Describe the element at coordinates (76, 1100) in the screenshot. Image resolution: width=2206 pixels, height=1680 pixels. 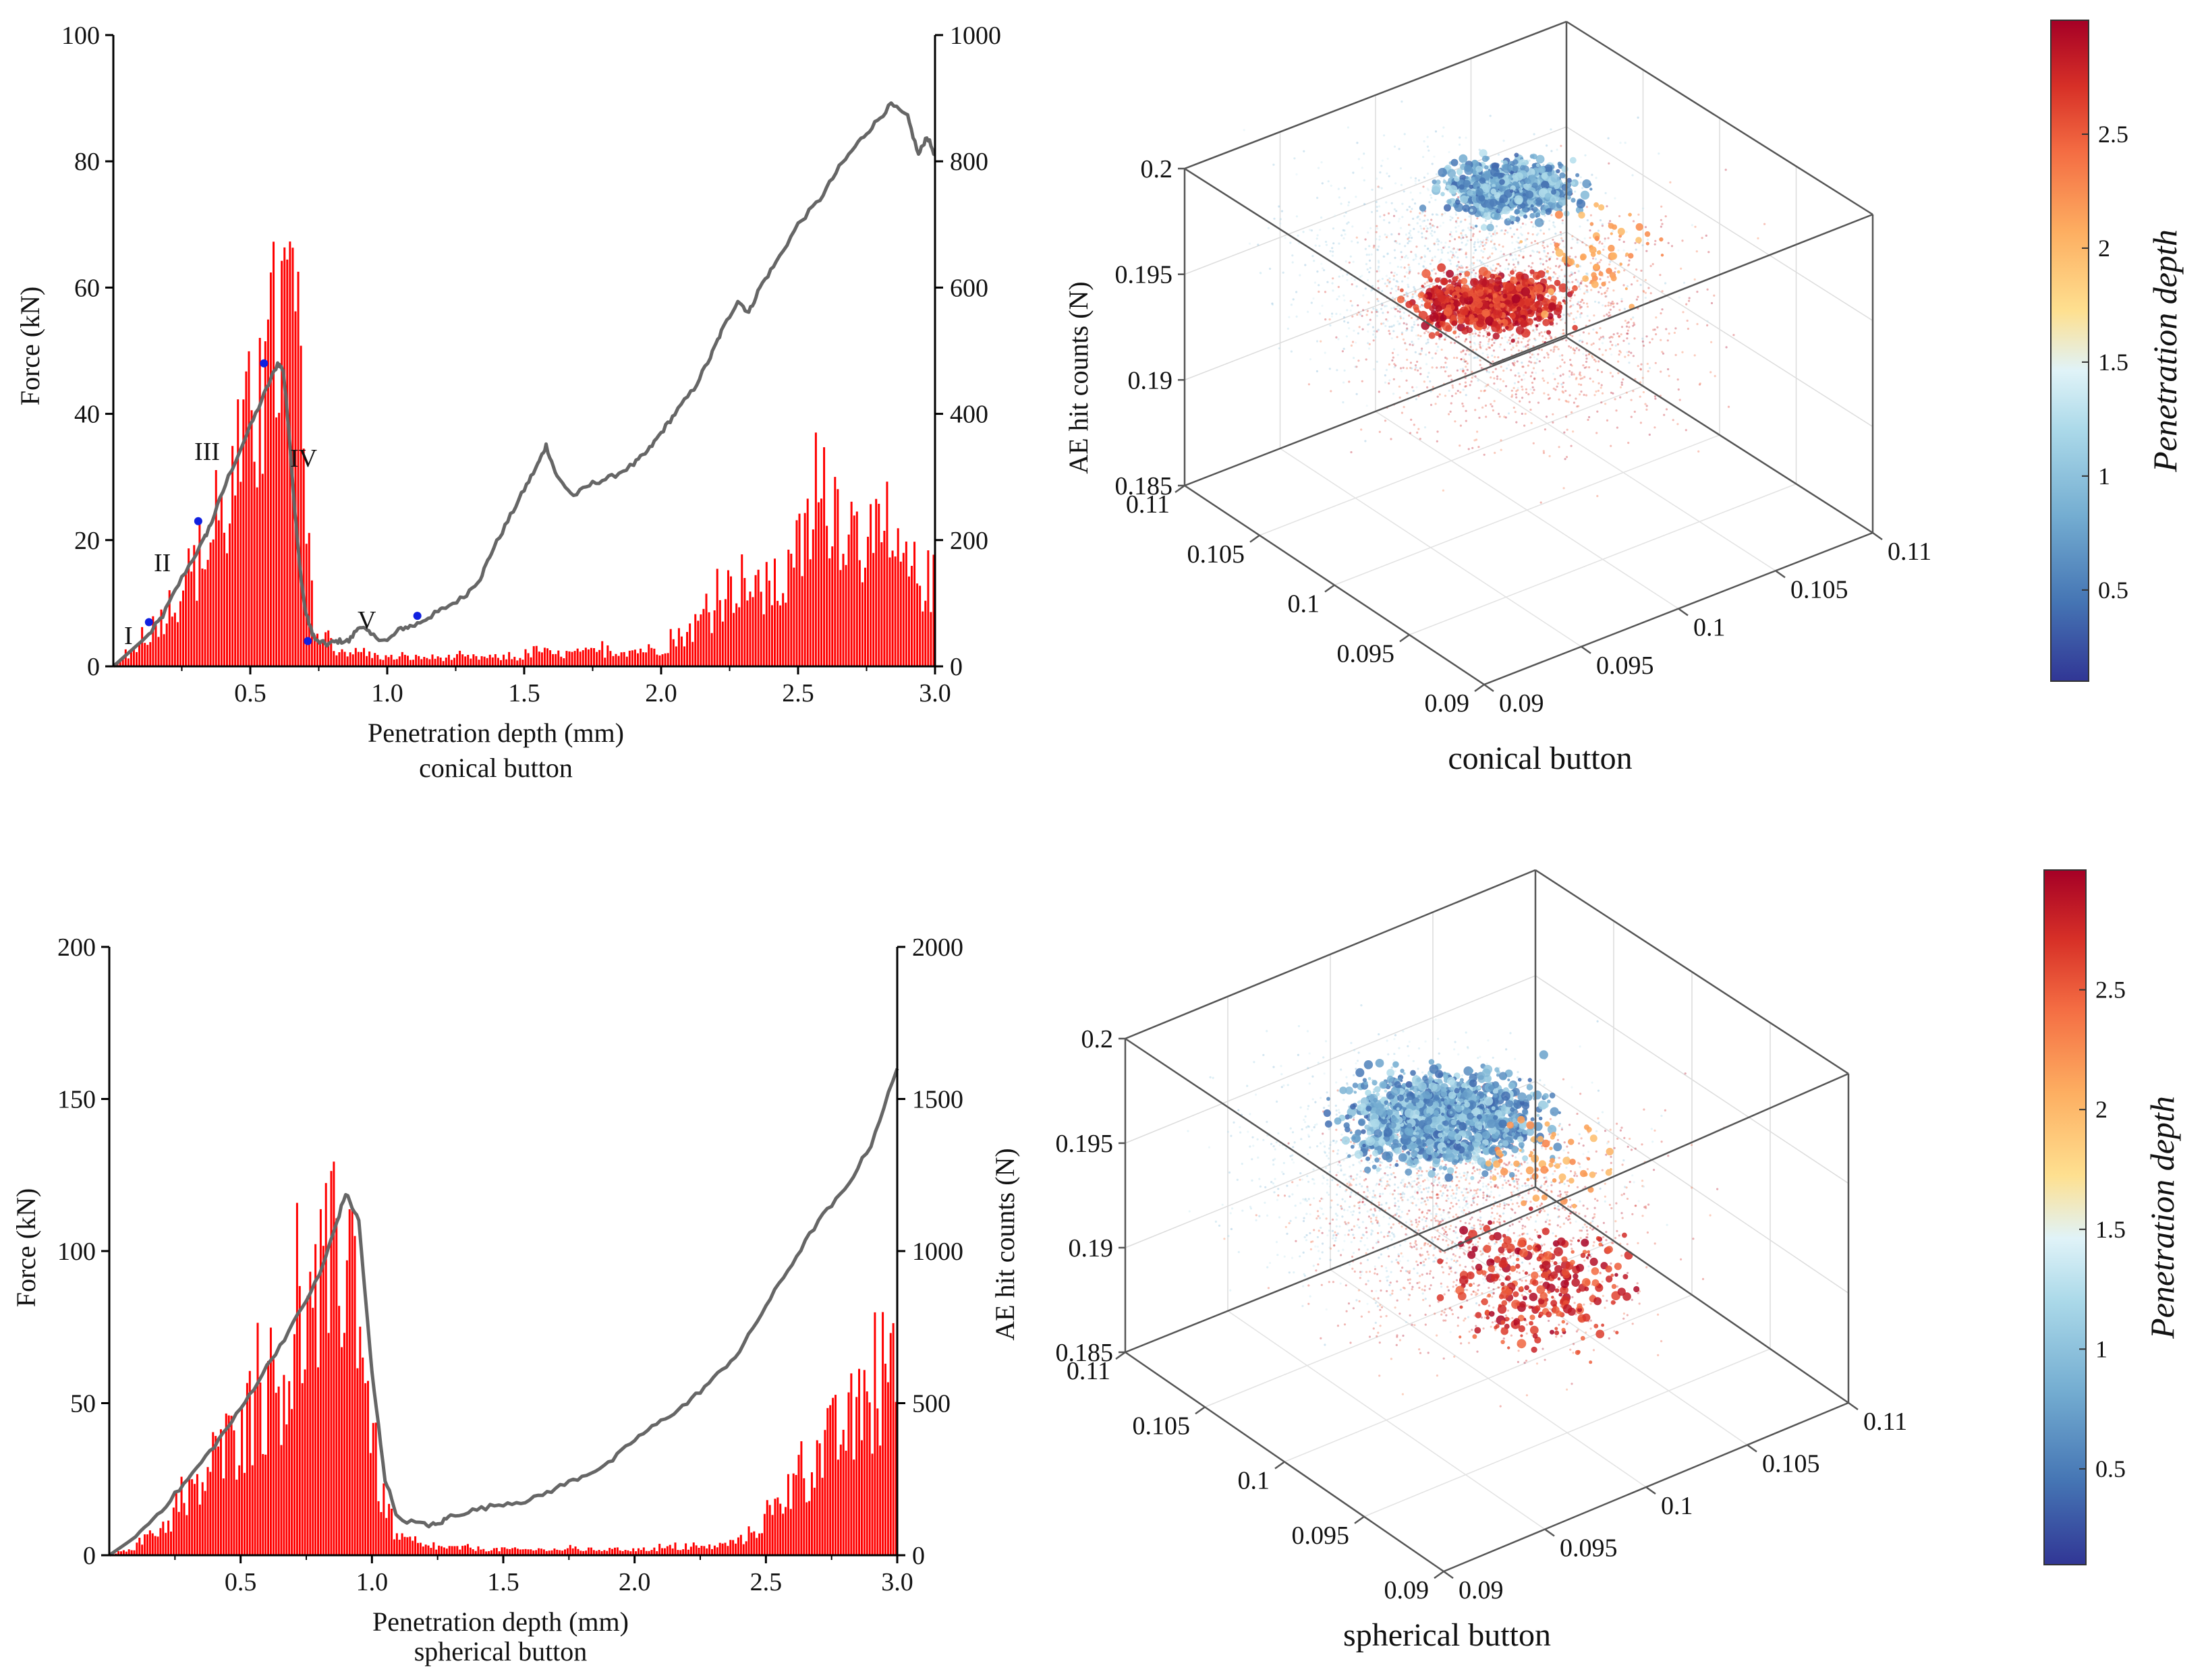
I see `y-left-tick-label: 150` at that location.